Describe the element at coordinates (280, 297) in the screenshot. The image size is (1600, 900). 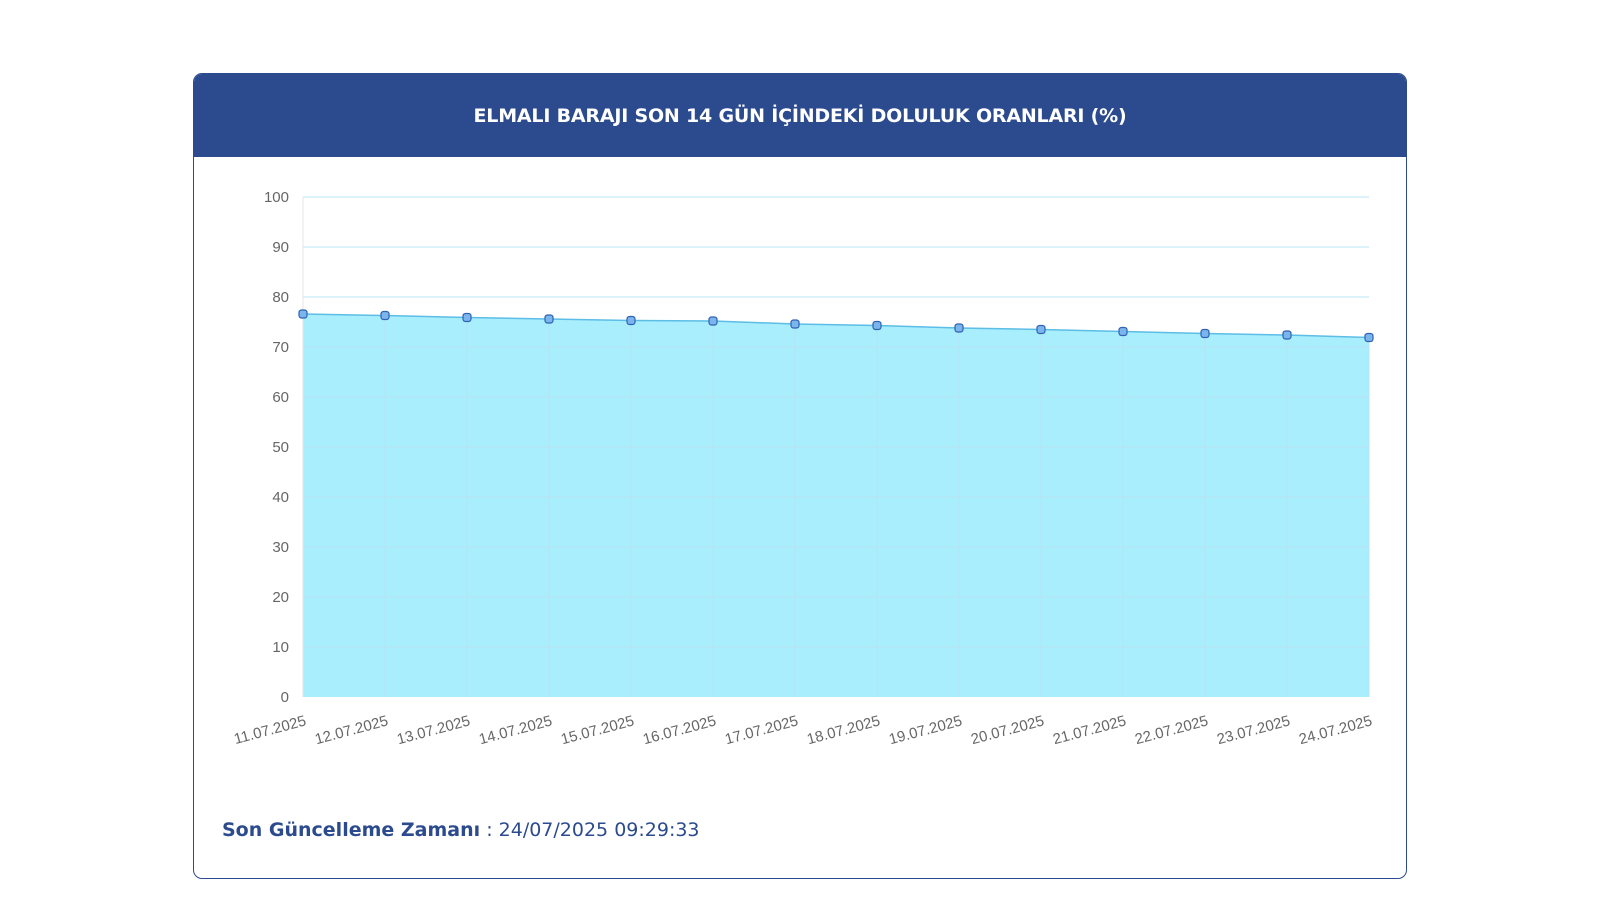
I see `y-tick-label: 80` at that location.